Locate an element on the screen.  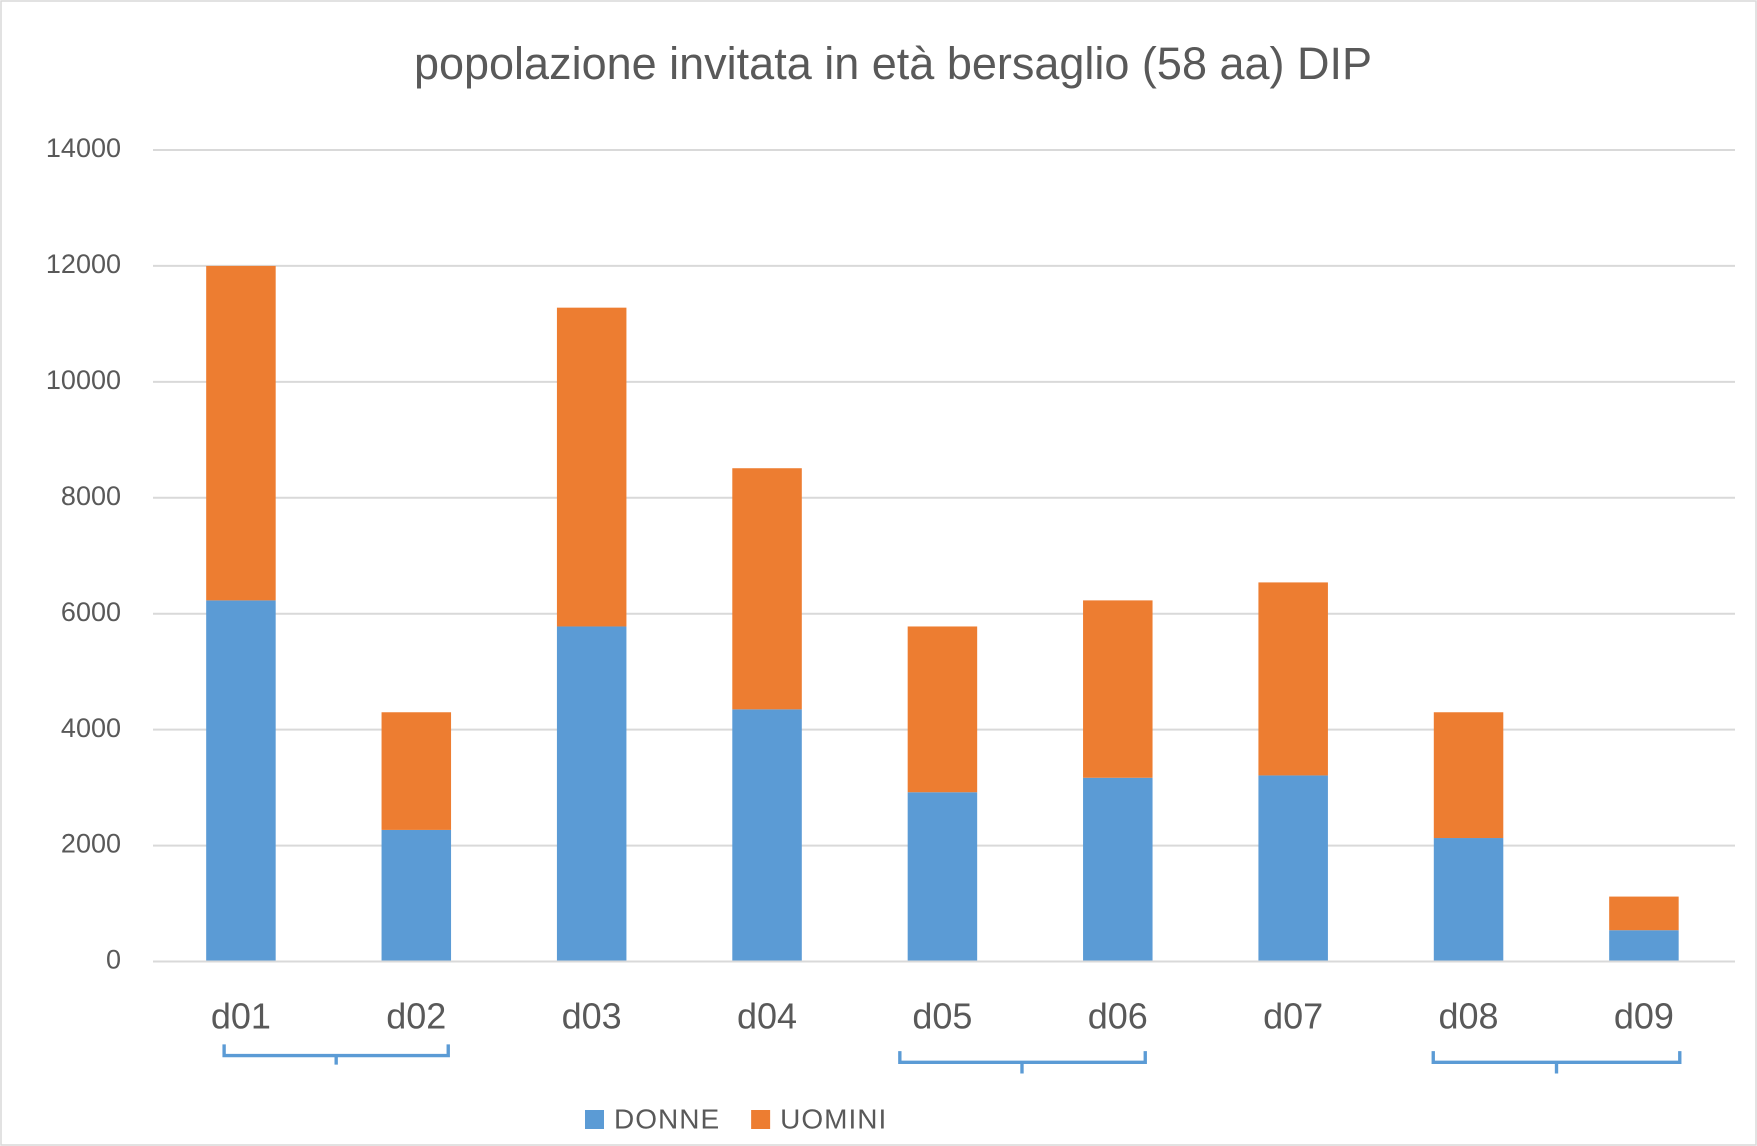
brackets is located at coordinates (952, 1059).